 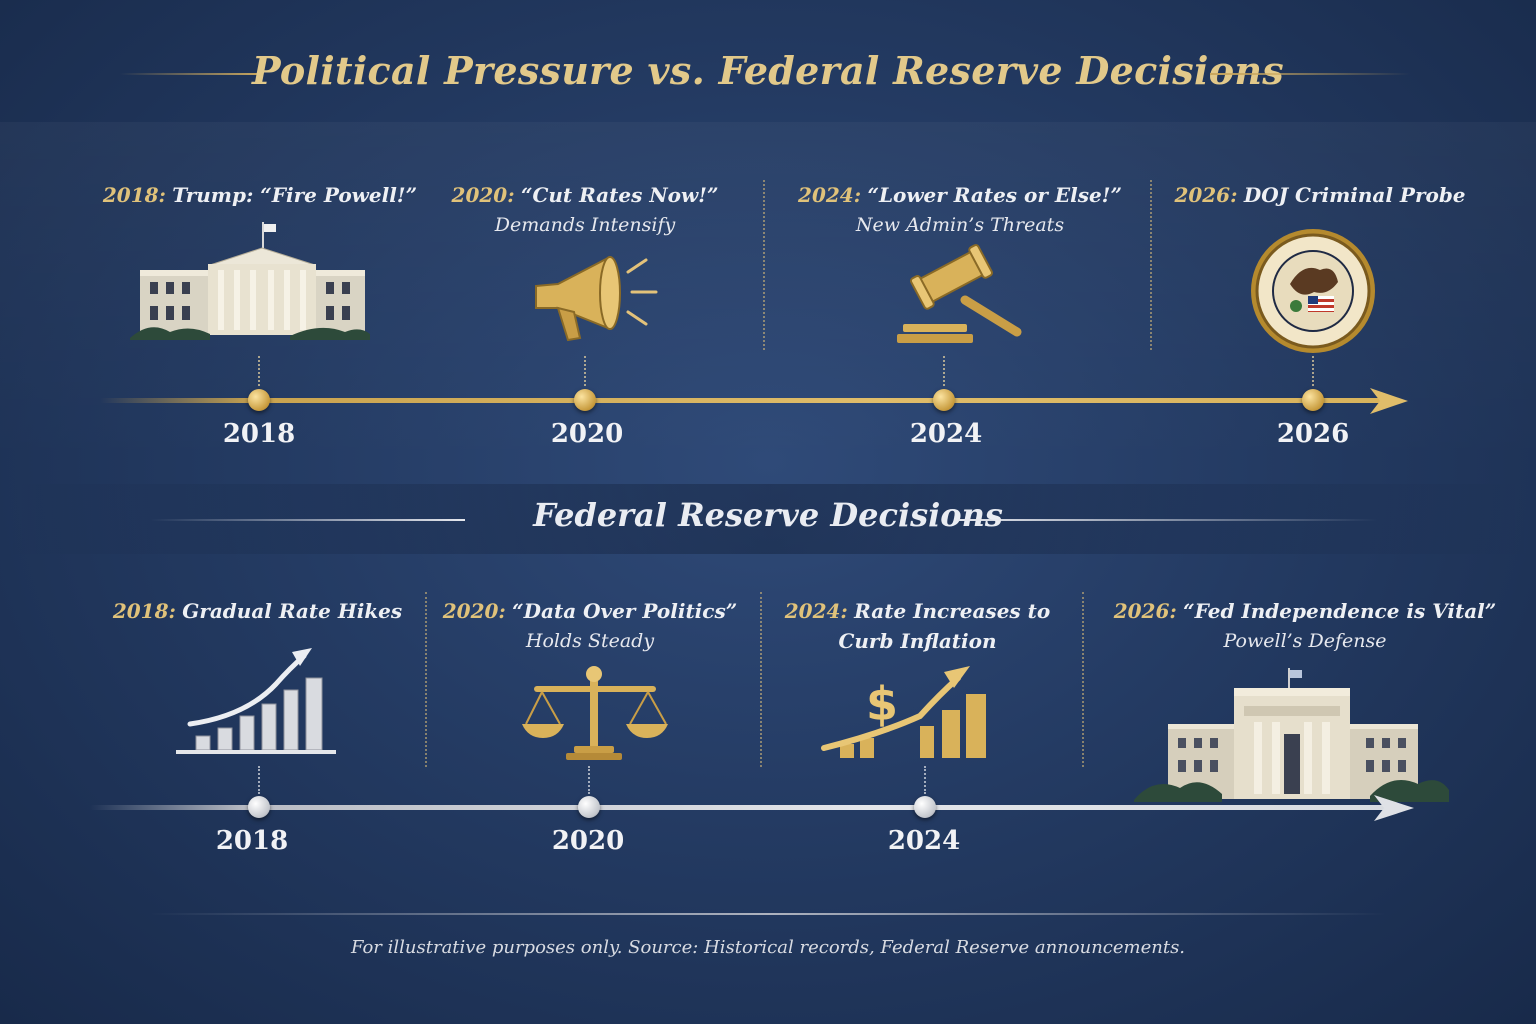 I want to click on fed-marker-2020, so click(x=589, y=807).